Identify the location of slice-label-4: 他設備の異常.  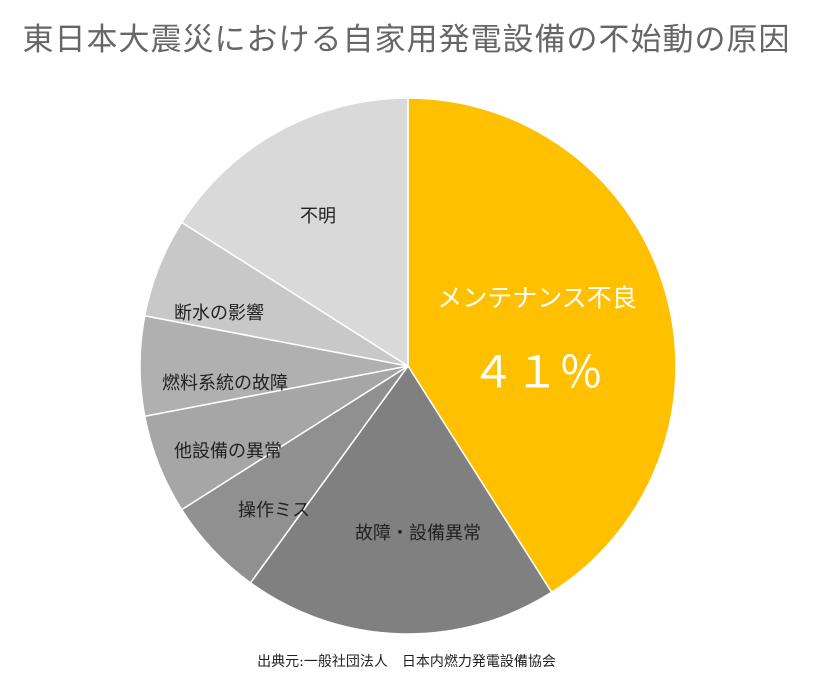
(228, 451).